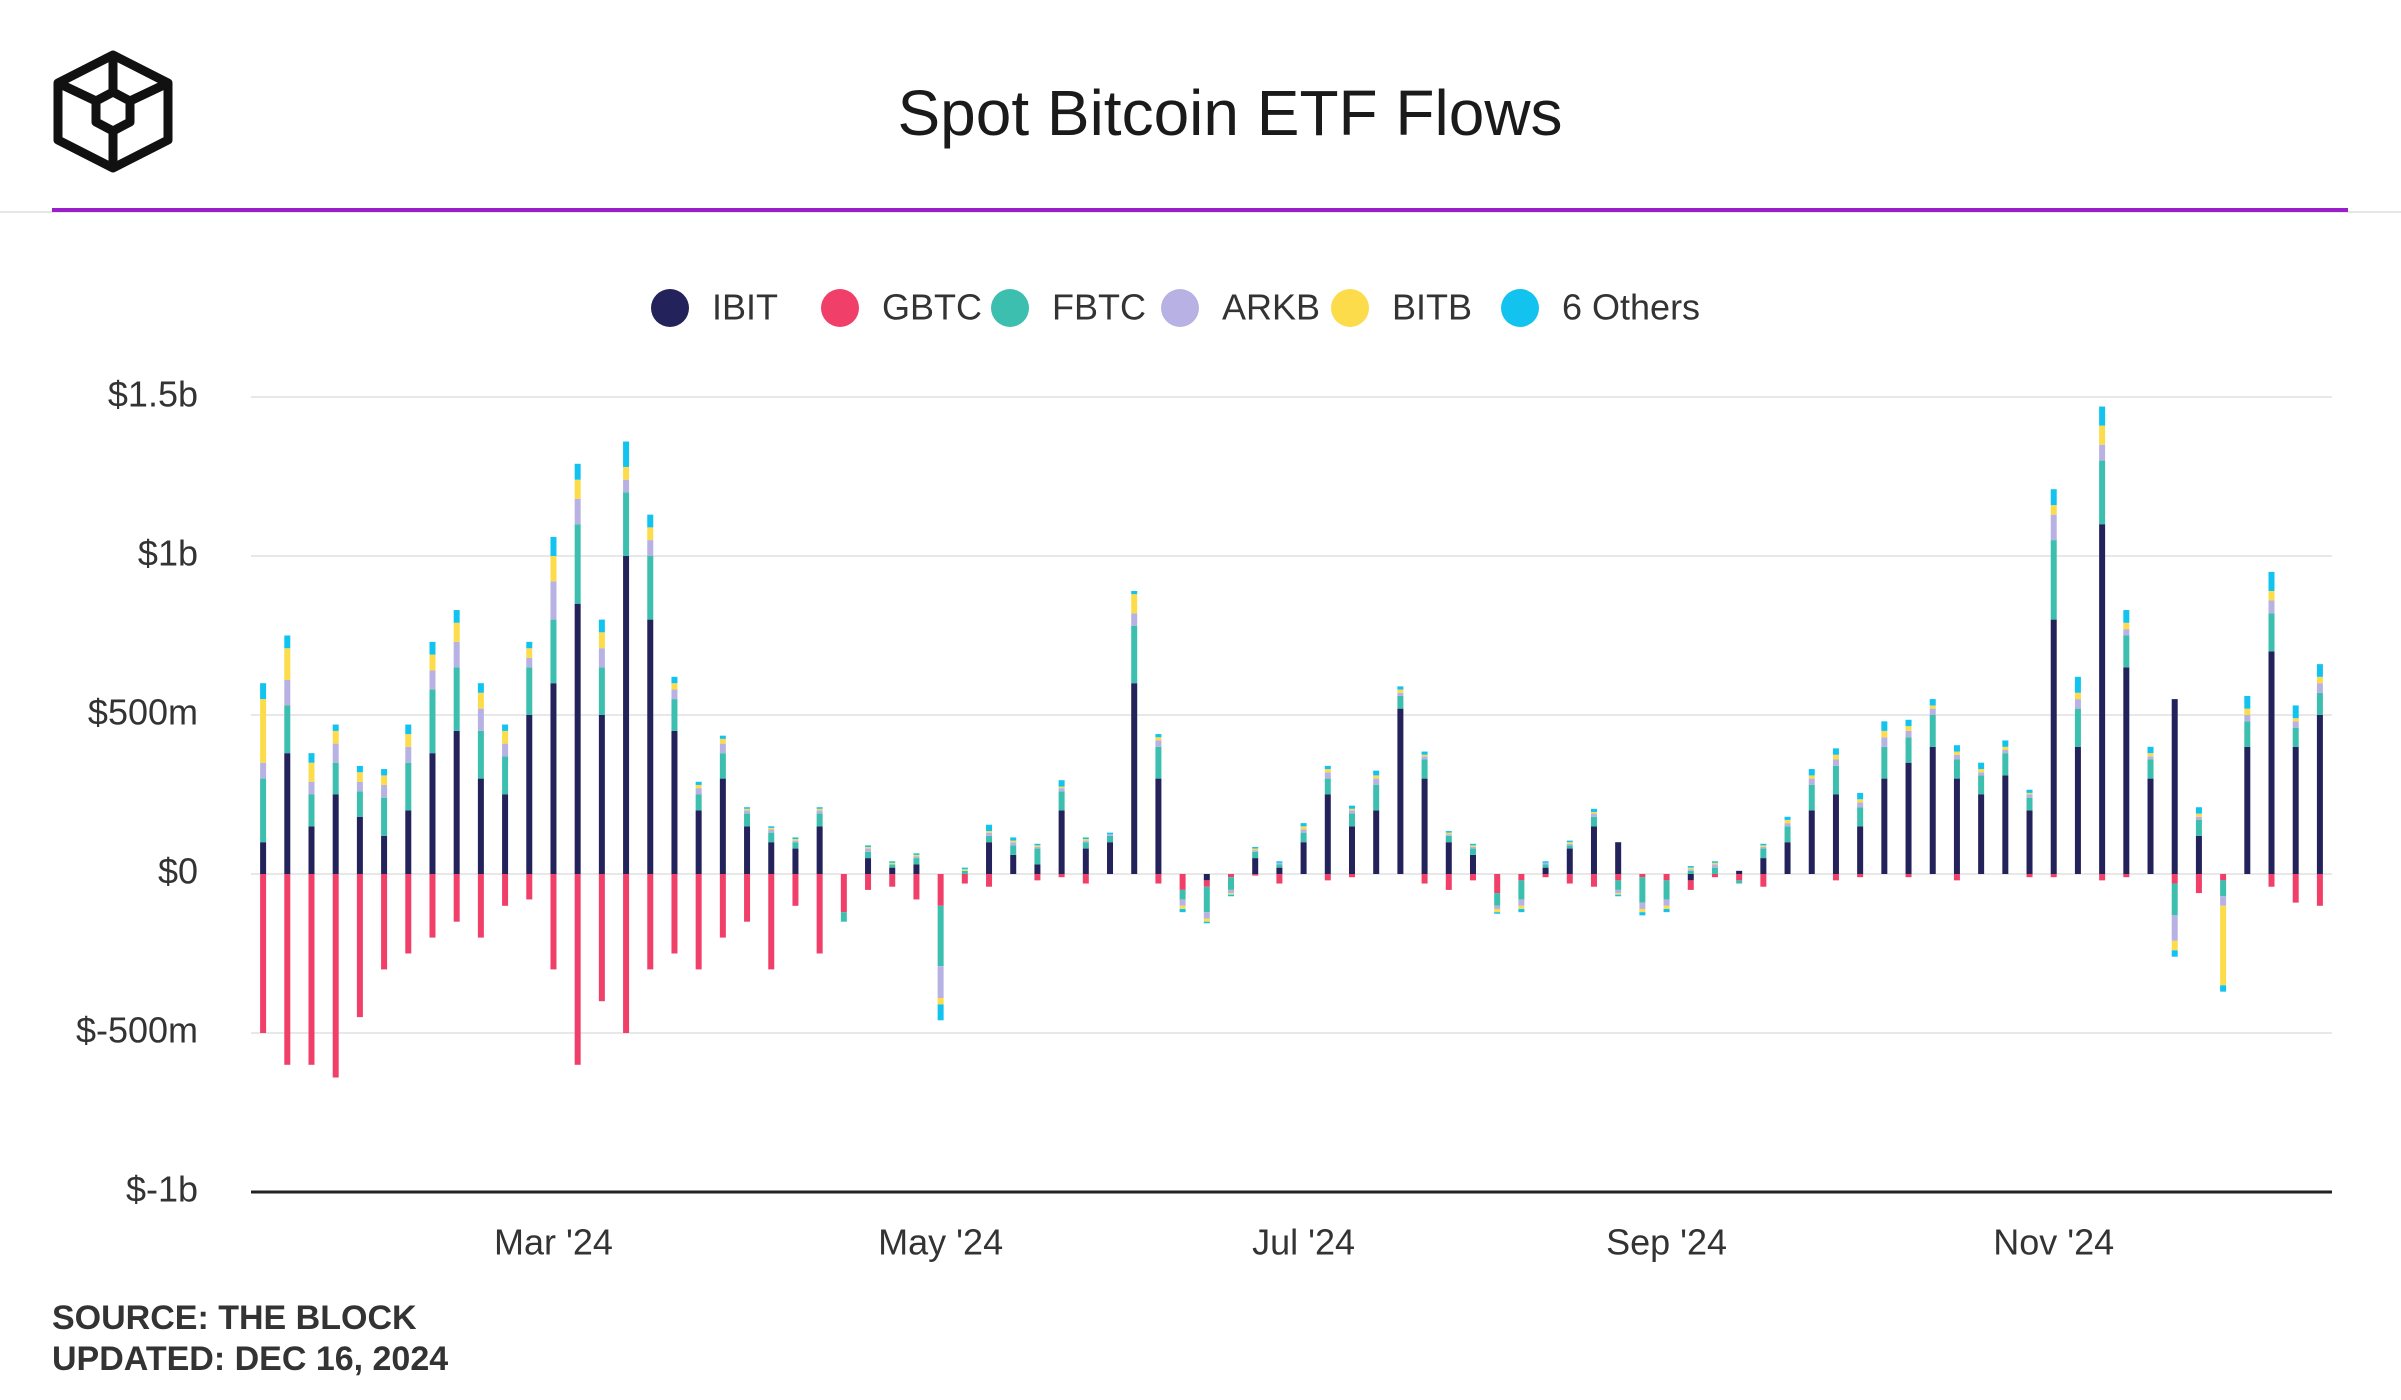  What do you see at coordinates (250, 1359) in the screenshot?
I see `updated-note: UPDATED: DEC 16, 2024` at bounding box center [250, 1359].